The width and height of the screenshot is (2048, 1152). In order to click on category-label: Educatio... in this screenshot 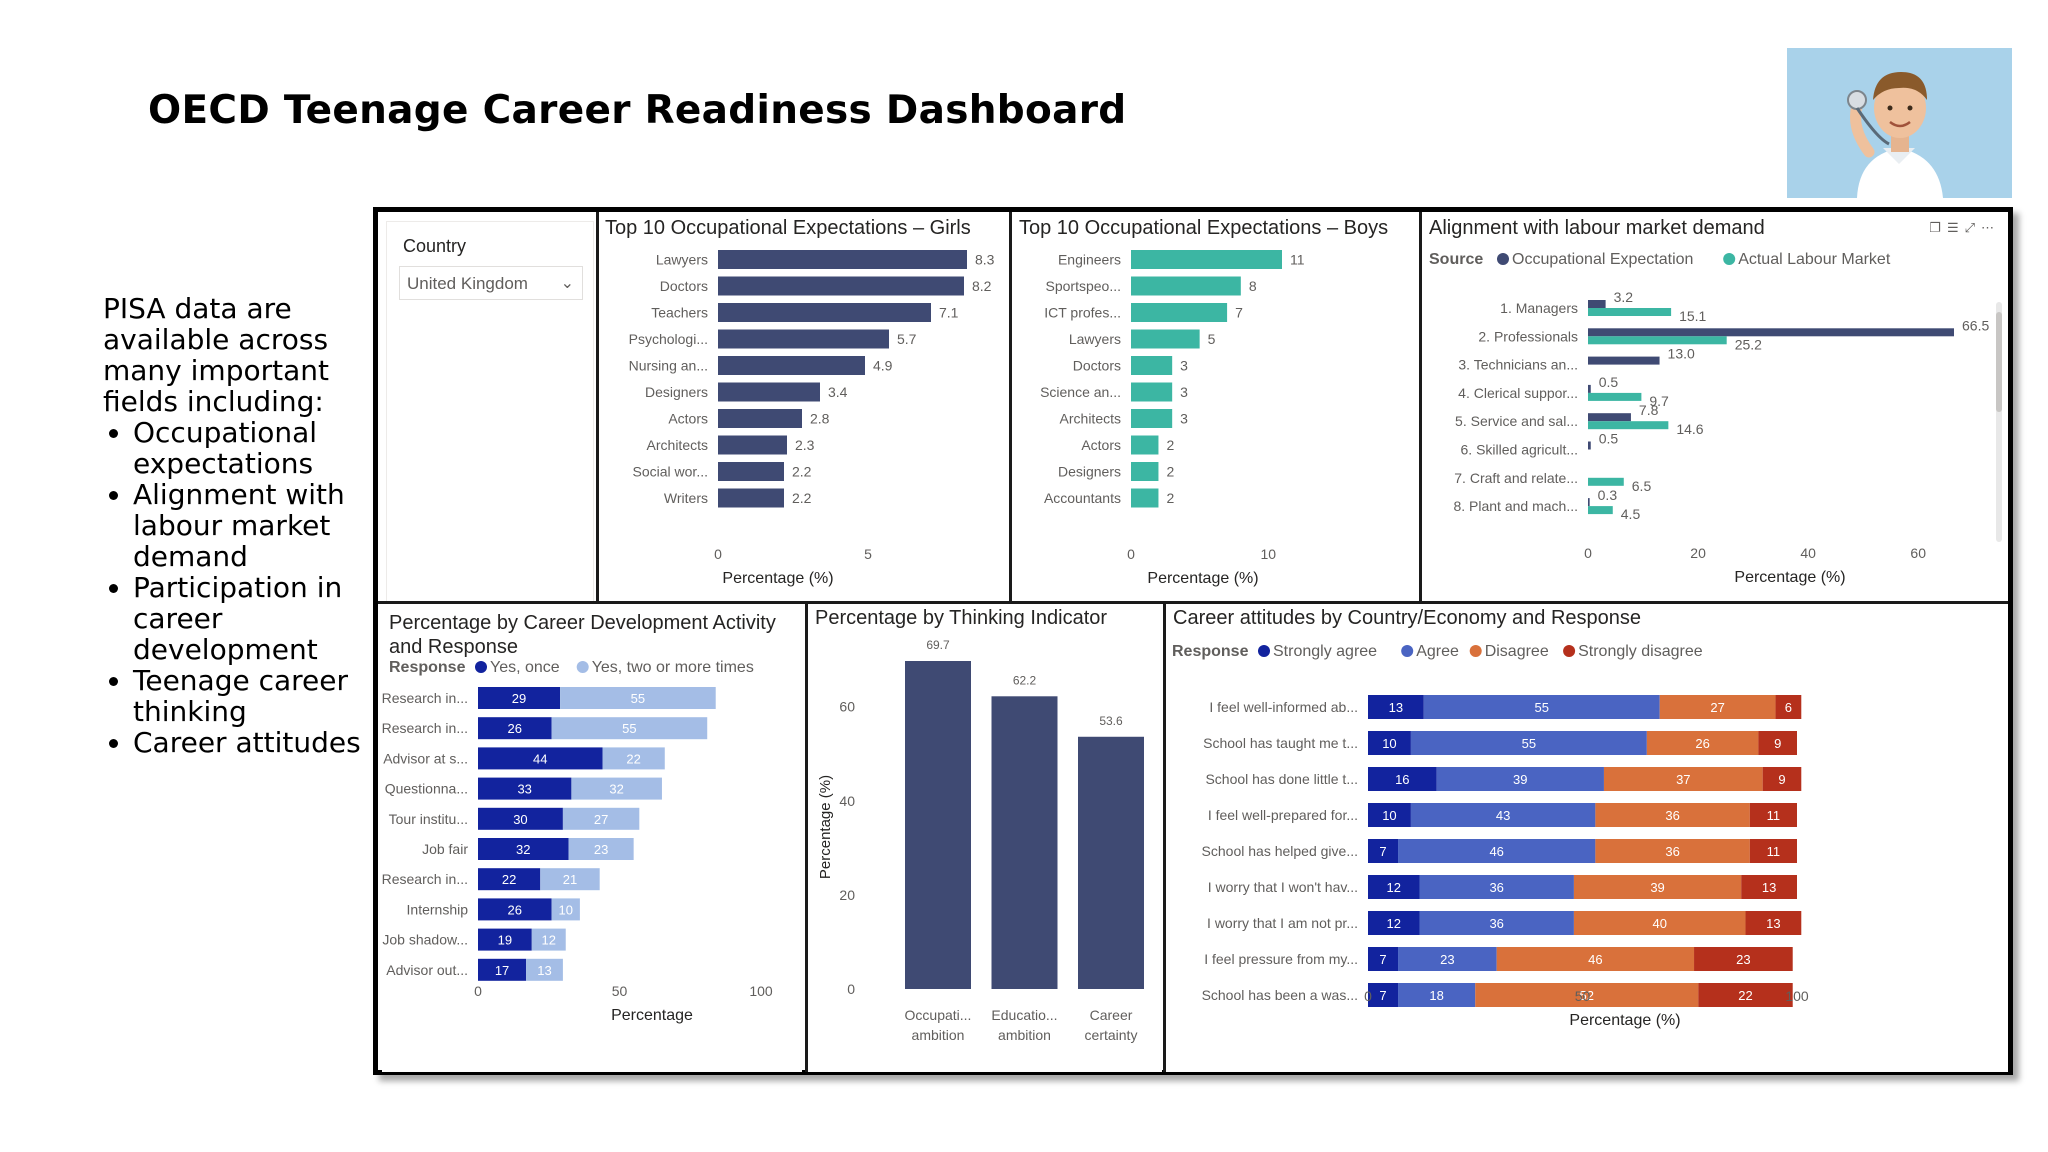, I will do `click(1024, 1015)`.